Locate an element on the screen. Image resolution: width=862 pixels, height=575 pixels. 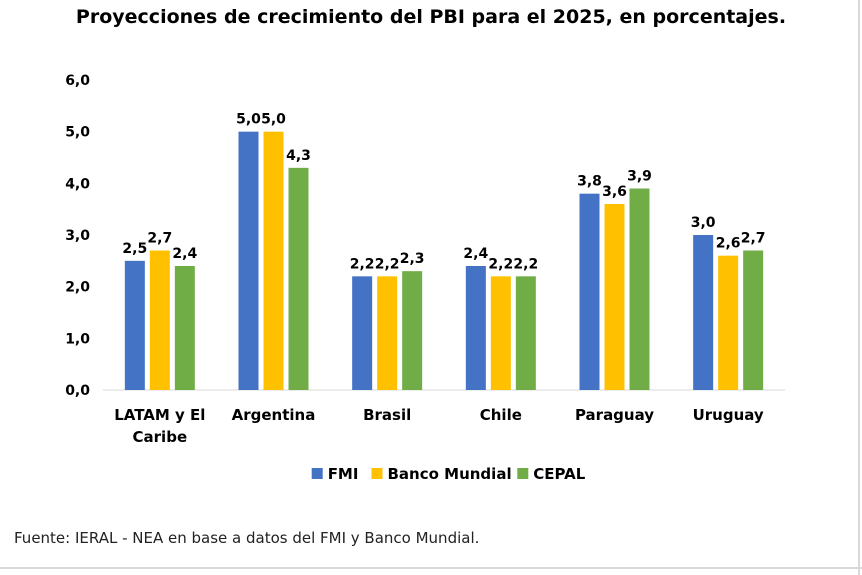
x-tick-label: Chile is located at coordinates (501, 415).